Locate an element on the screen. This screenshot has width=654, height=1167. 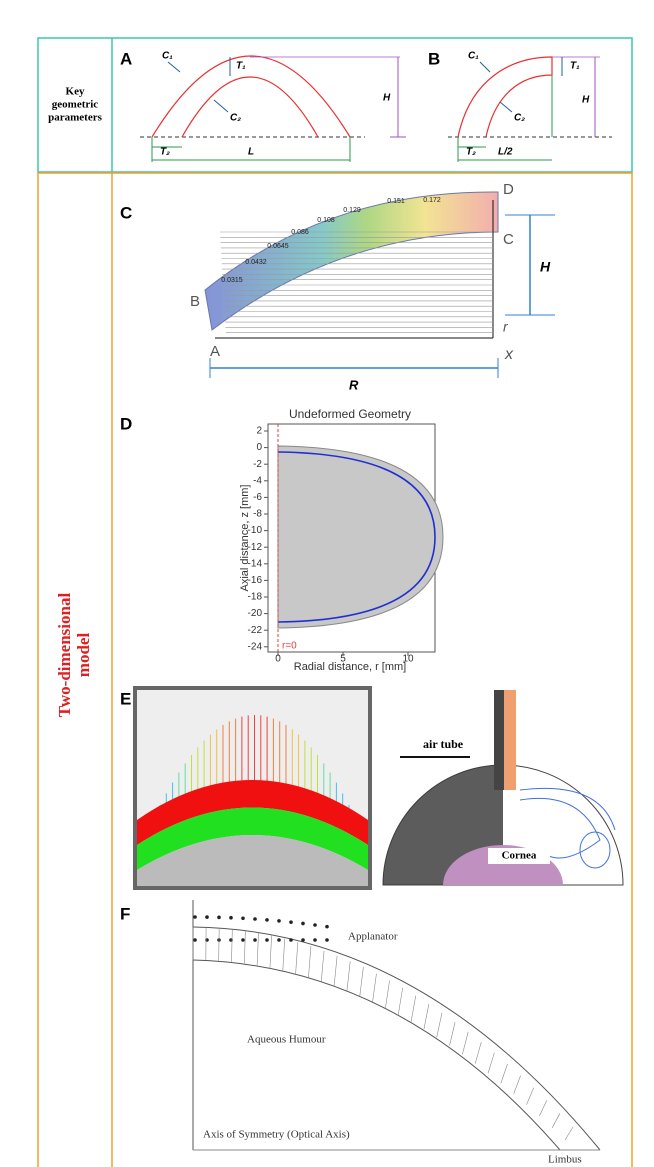
y-tick-label: -2 is located at coordinates (257, 464).